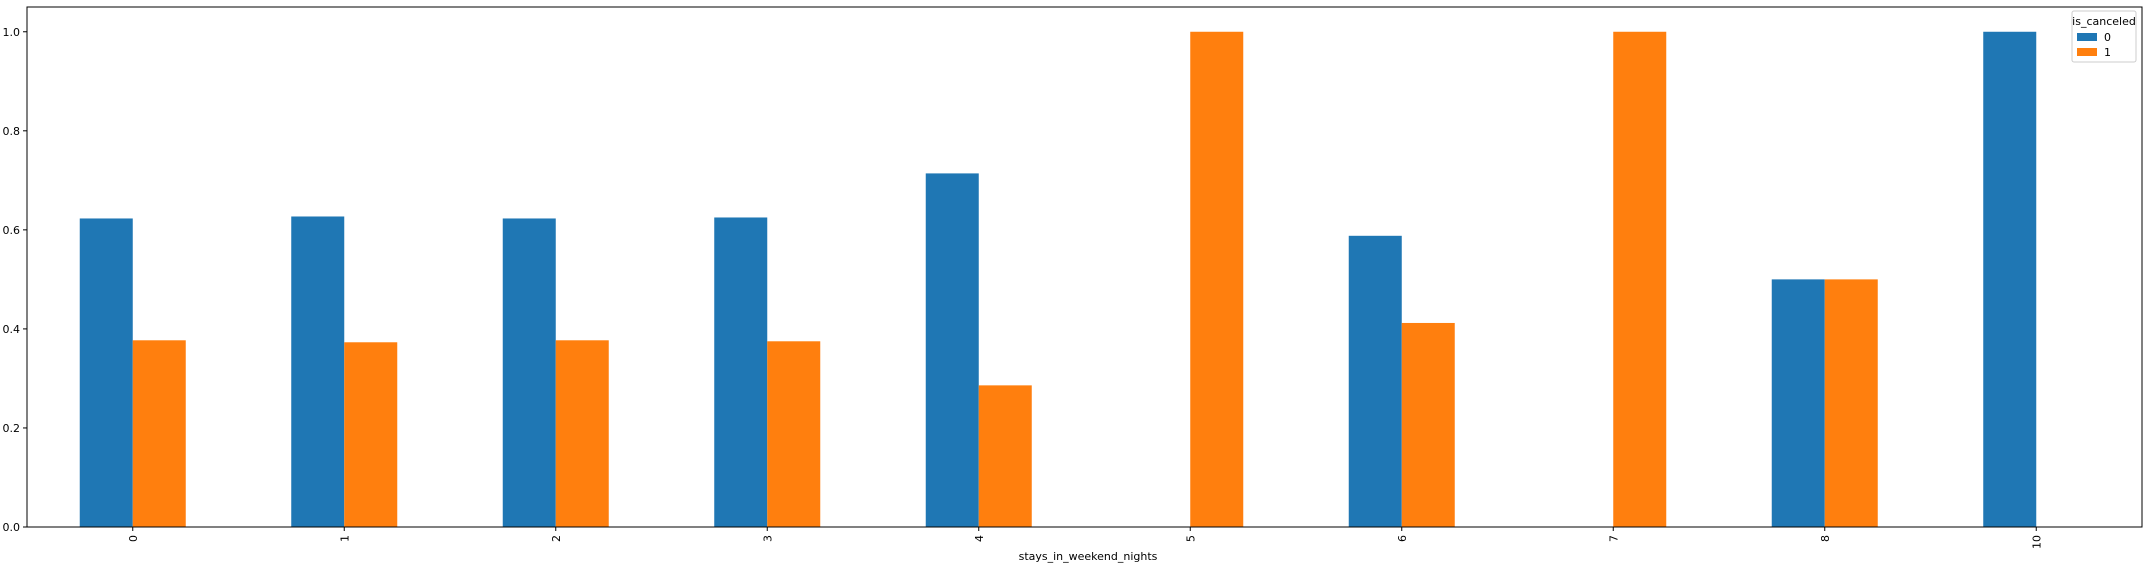 Image resolution: width=2152 pixels, height=572 pixels. What do you see at coordinates (767, 538) in the screenshot?
I see `x-tick-label: 3` at bounding box center [767, 538].